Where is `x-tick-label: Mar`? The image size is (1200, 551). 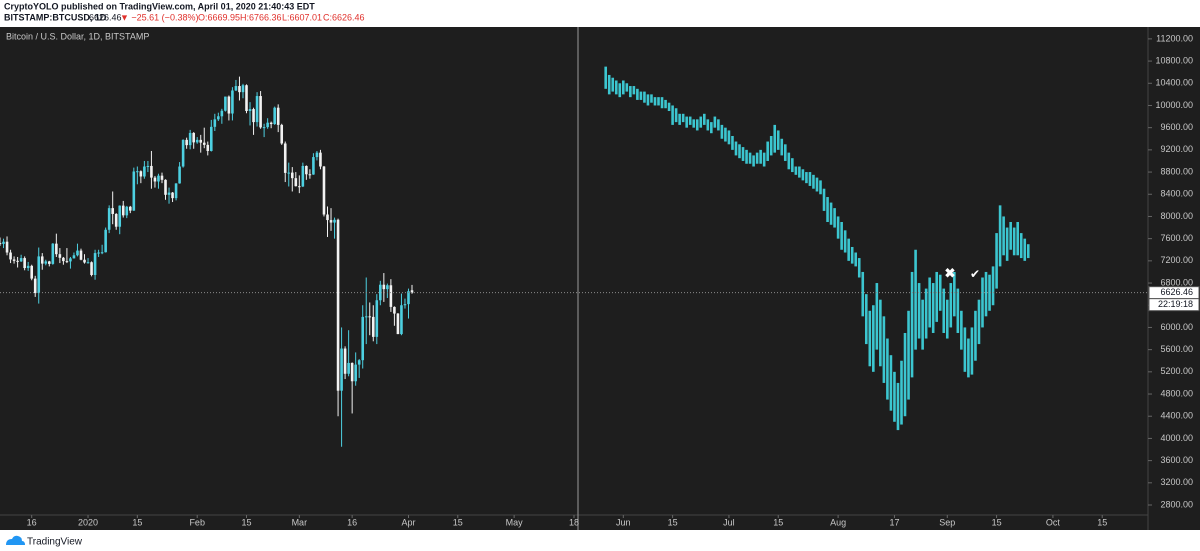
x-tick-label: Mar is located at coordinates (300, 522).